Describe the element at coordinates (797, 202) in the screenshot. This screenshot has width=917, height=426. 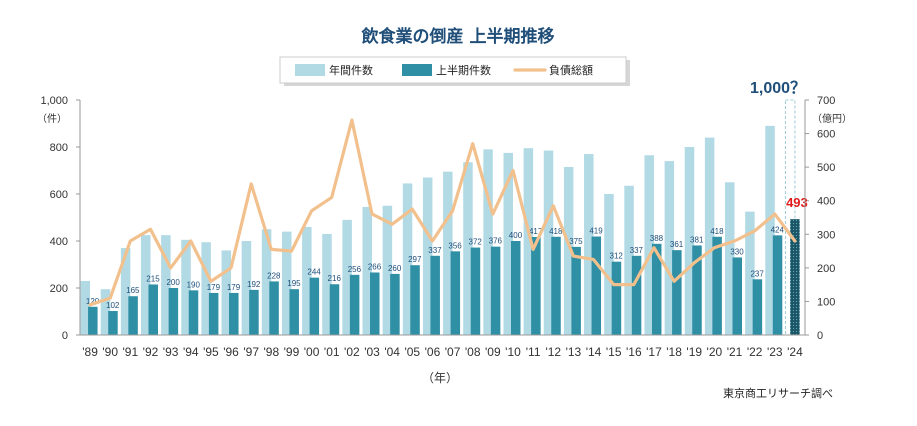
I see `latest-half-year-value: 493` at that location.